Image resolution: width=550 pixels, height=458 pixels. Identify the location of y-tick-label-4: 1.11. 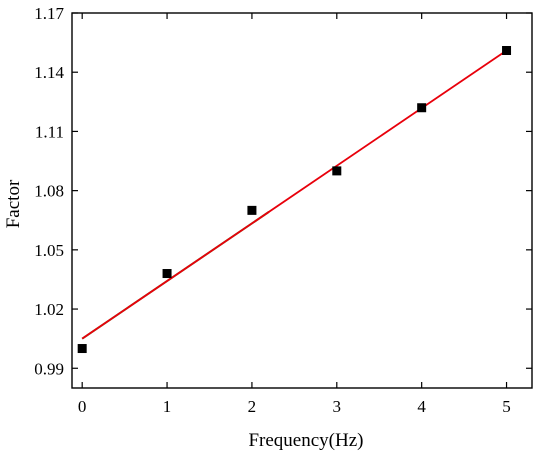
(49, 131).